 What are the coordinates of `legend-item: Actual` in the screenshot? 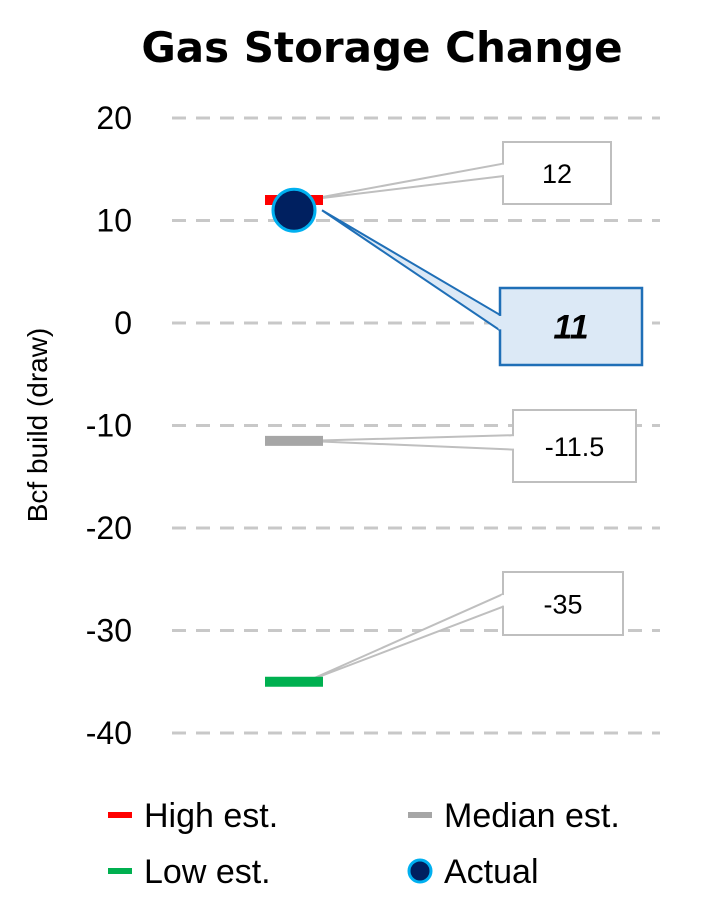 It's located at (473, 872).